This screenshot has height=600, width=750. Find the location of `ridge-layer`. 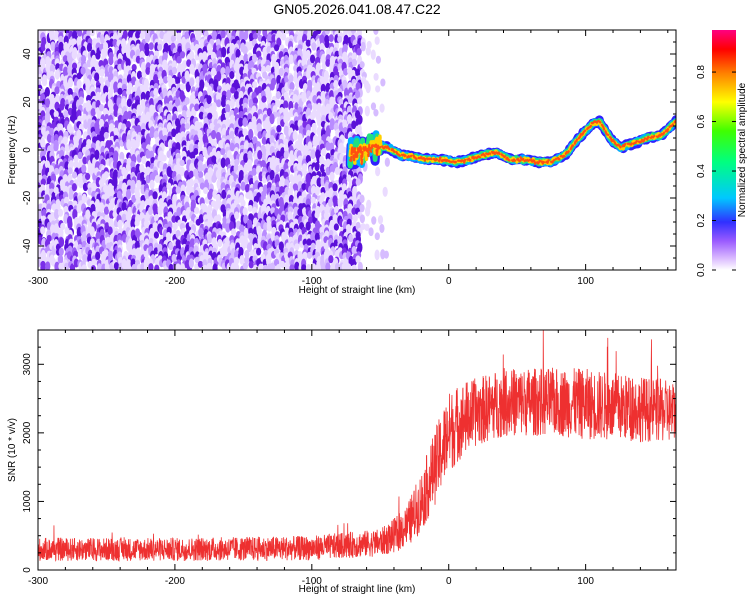

ridge-layer is located at coordinates (512, 142).